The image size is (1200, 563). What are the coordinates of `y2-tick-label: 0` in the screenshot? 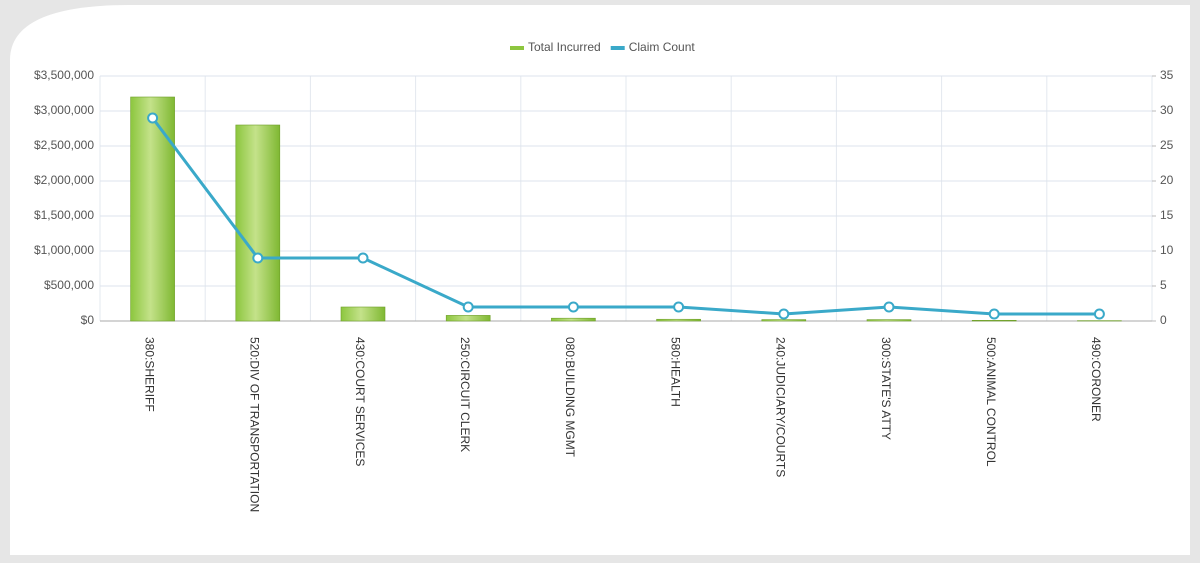 It's located at (1163, 320).